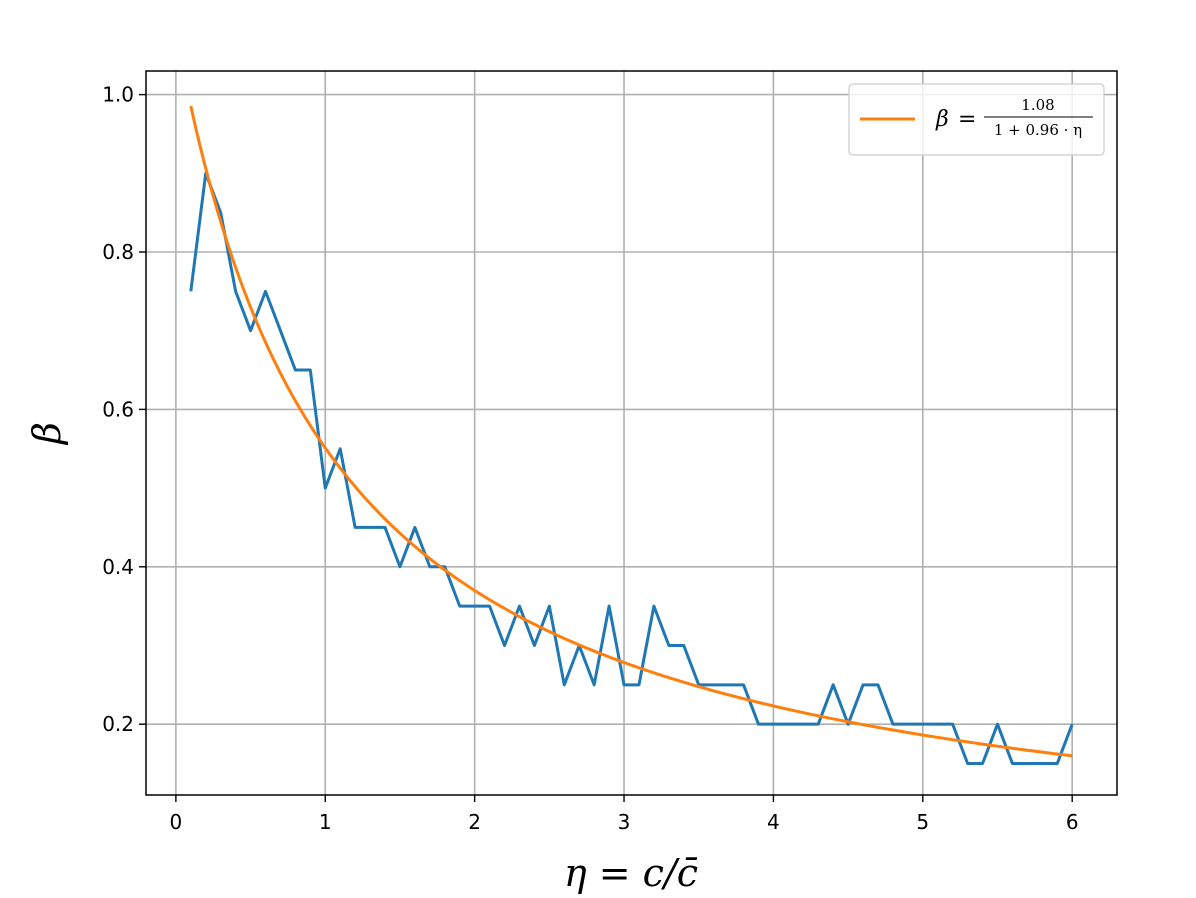 The image size is (1196, 898). What do you see at coordinates (967, 119) in the screenshot?
I see `legend-equals: =` at bounding box center [967, 119].